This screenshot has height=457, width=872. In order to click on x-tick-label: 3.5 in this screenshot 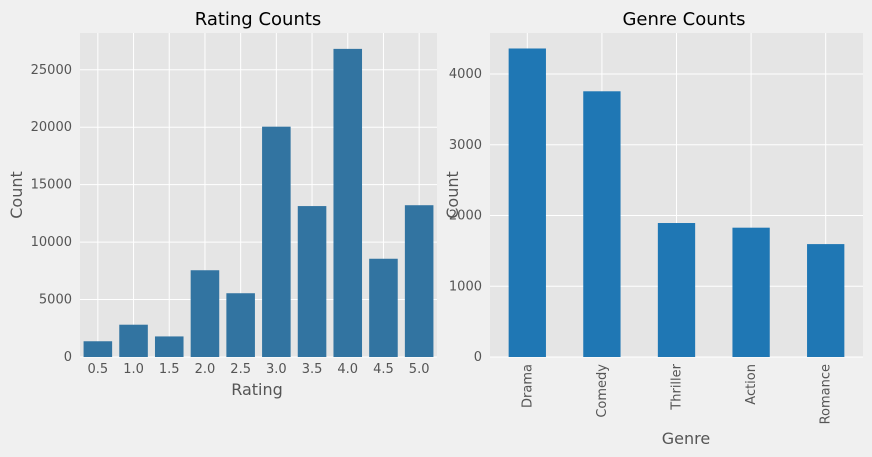, I will do `click(312, 369)`.